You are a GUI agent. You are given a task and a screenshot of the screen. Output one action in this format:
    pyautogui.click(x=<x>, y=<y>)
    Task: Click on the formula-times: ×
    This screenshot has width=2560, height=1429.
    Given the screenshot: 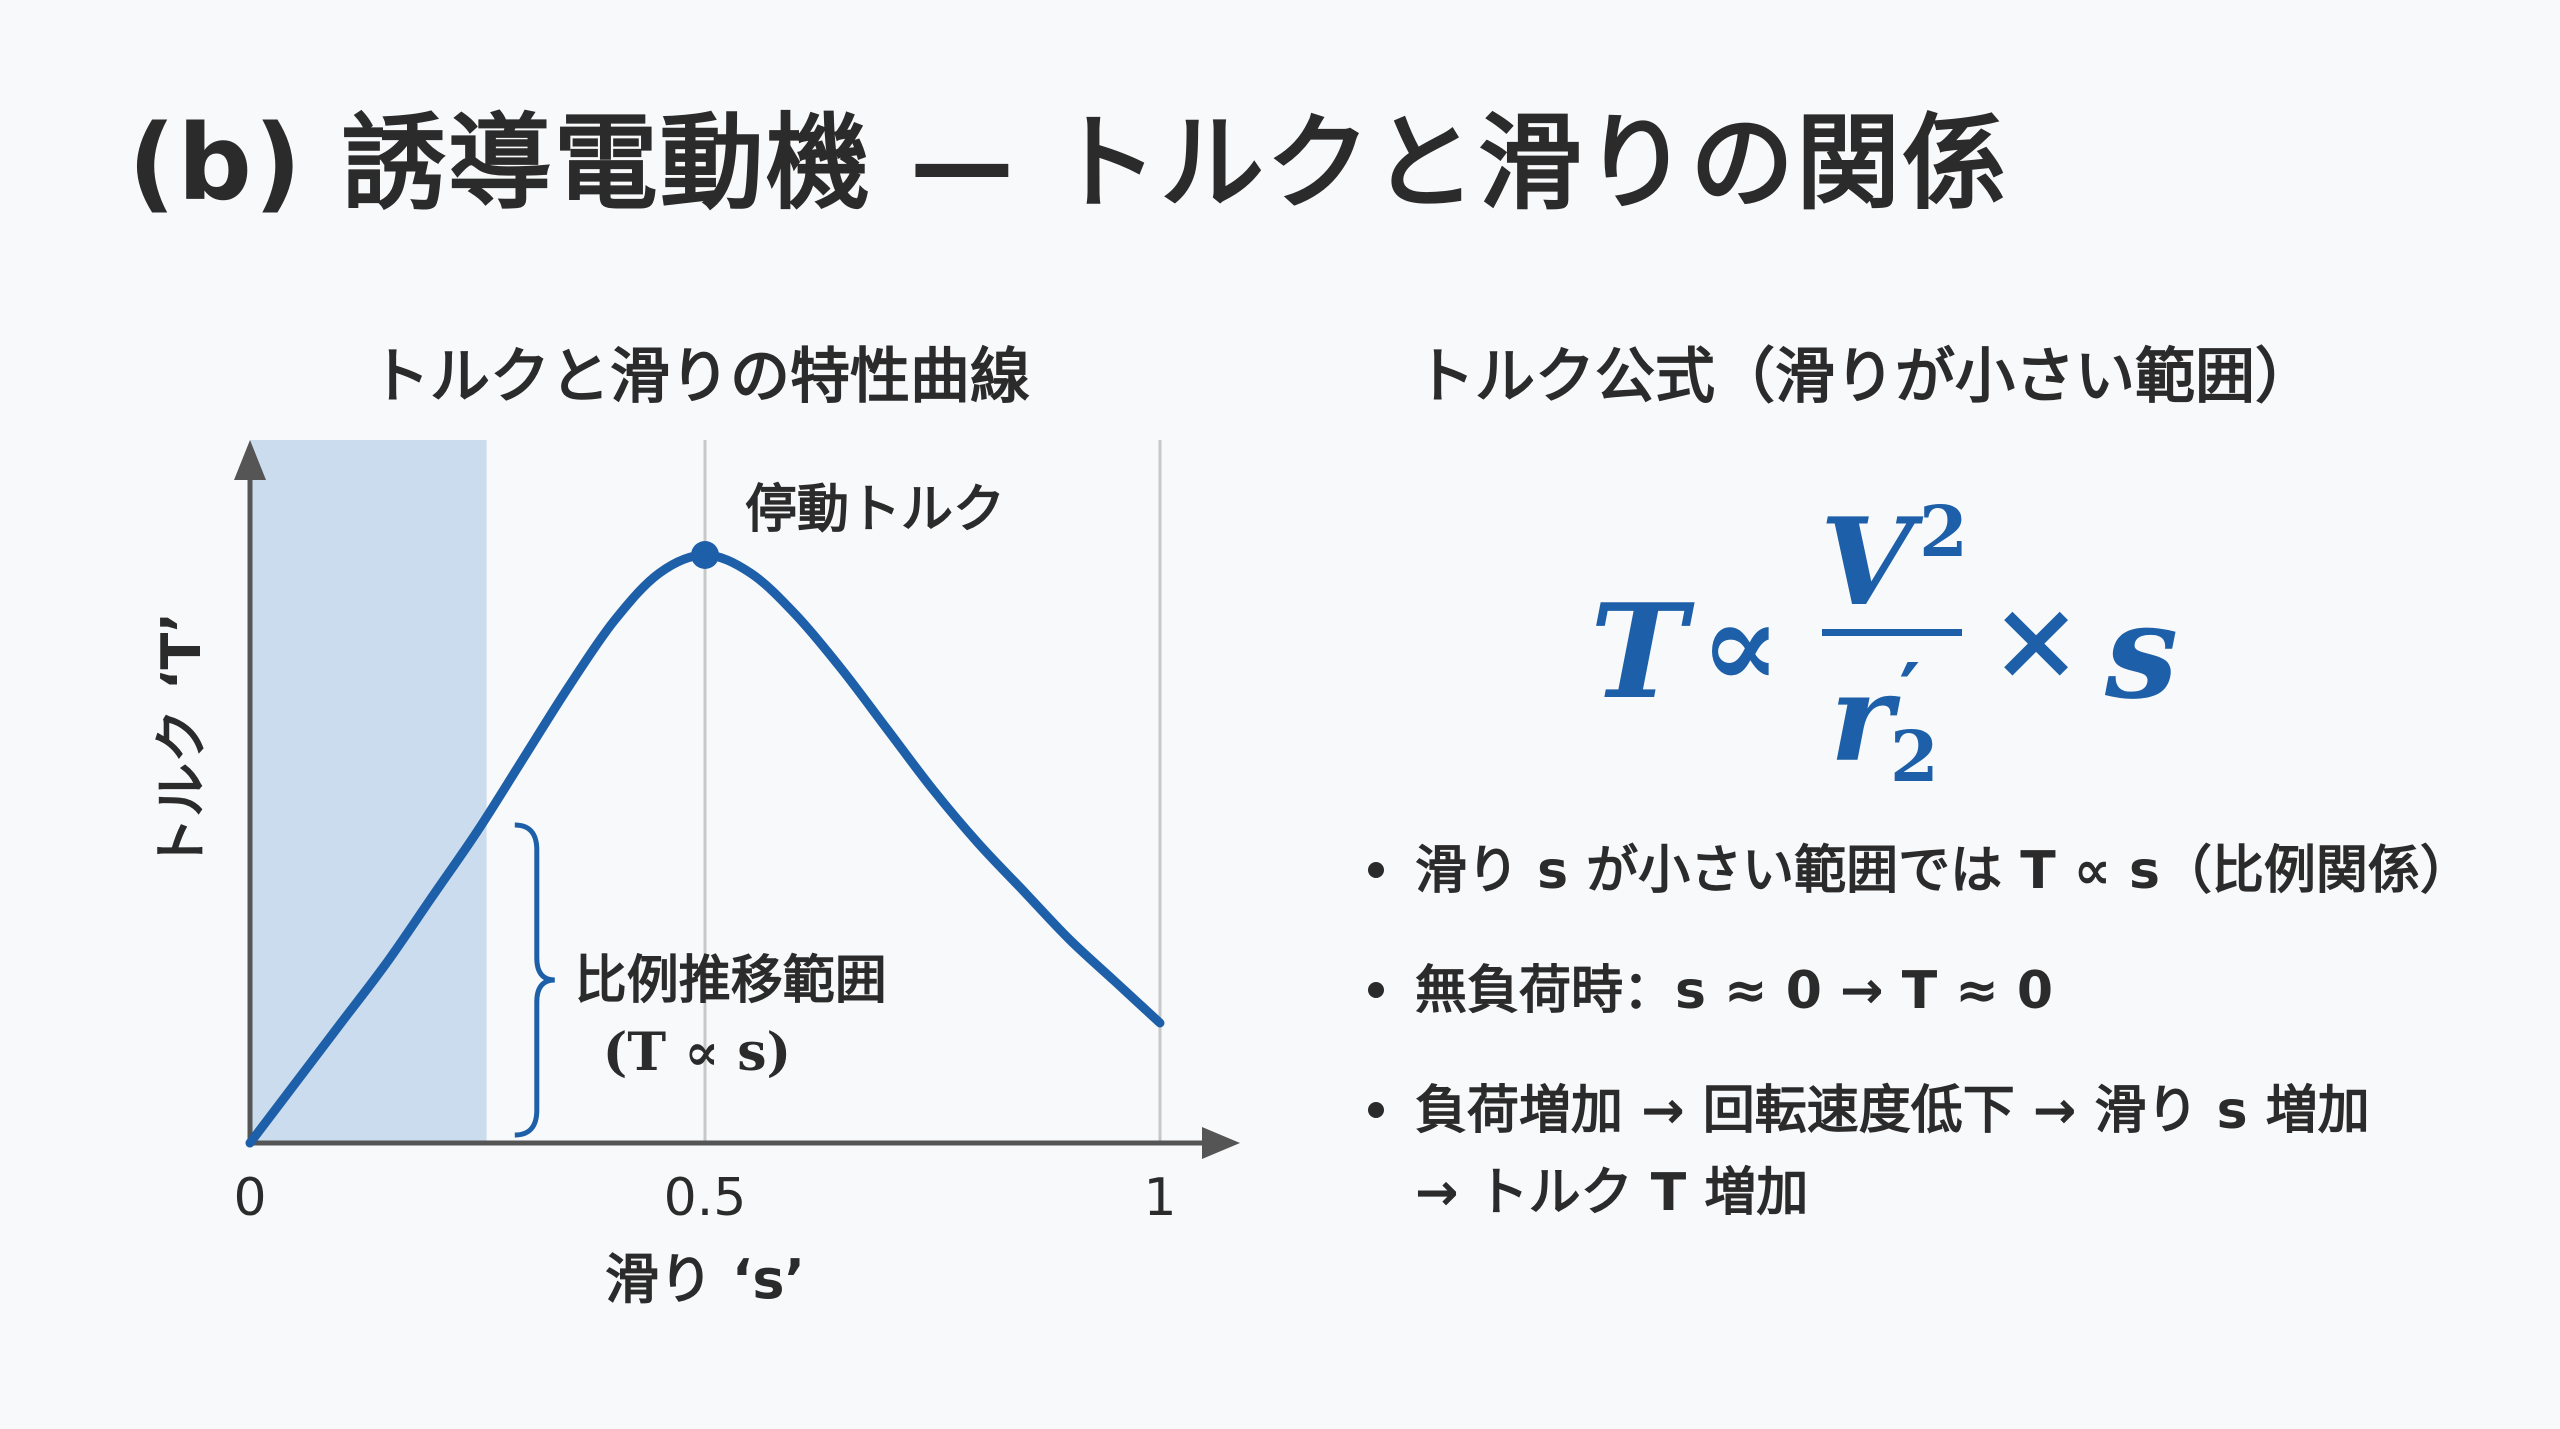 What is the action you would take?
    pyautogui.click(x=2036, y=639)
    